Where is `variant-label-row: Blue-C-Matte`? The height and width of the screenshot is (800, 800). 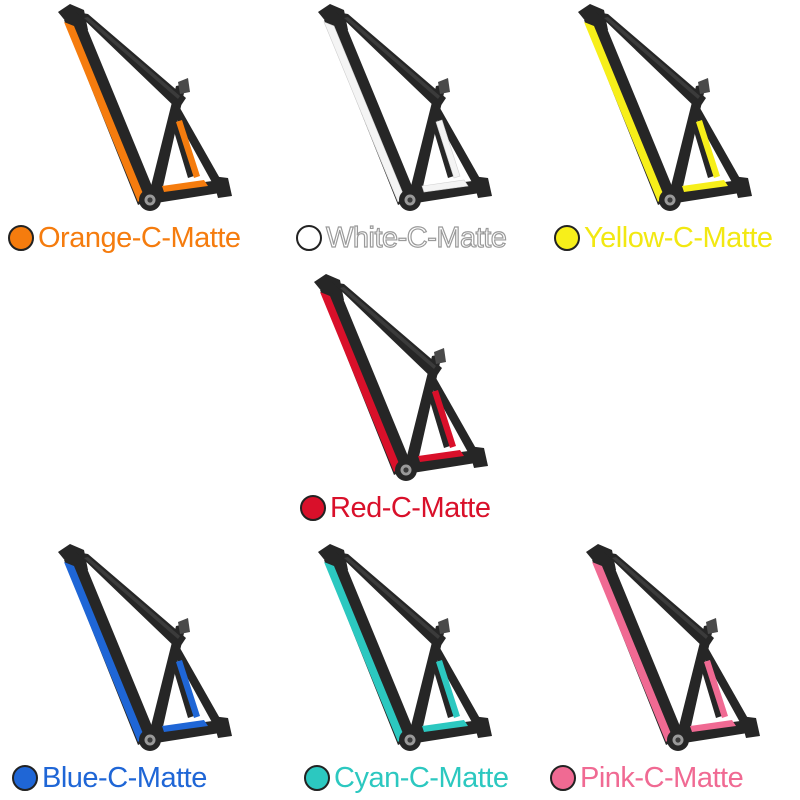
variant-label-row: Blue-C-Matte is located at coordinates (109, 778).